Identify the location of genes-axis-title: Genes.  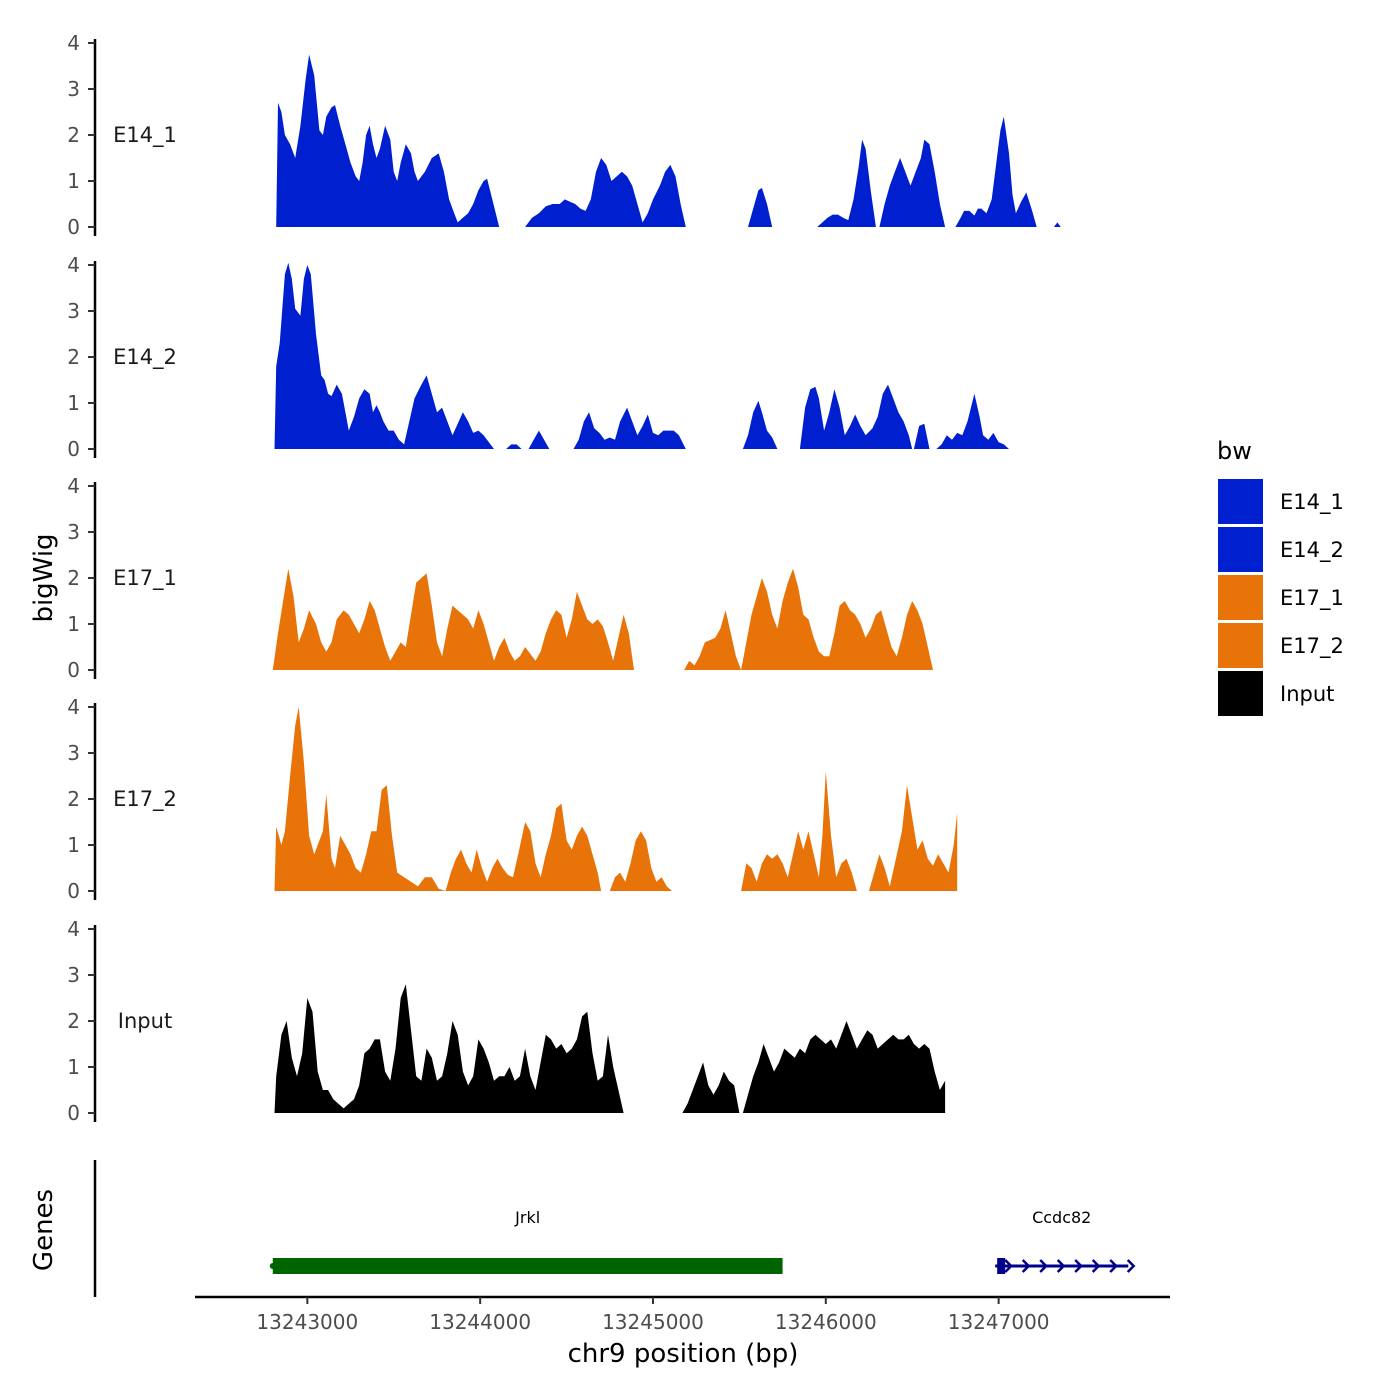
(44, 1230).